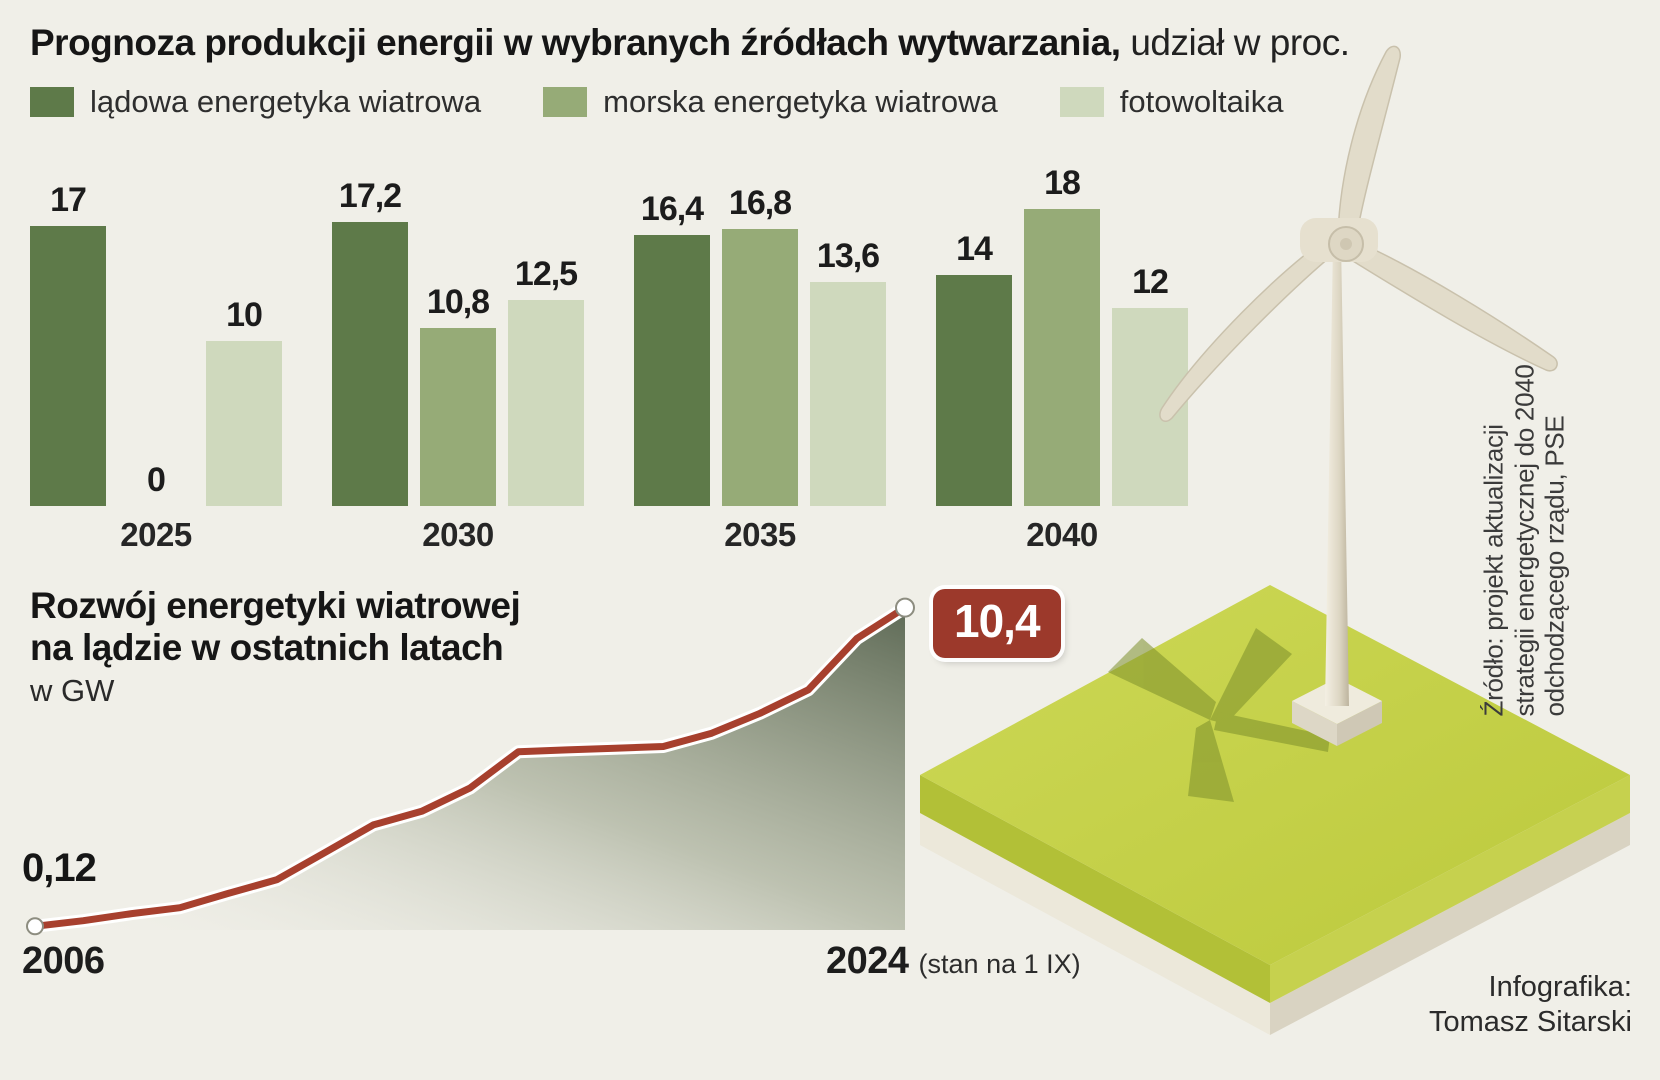 Image resolution: width=1660 pixels, height=1080 pixels. I want to click on year-label: 2030, so click(458, 534).